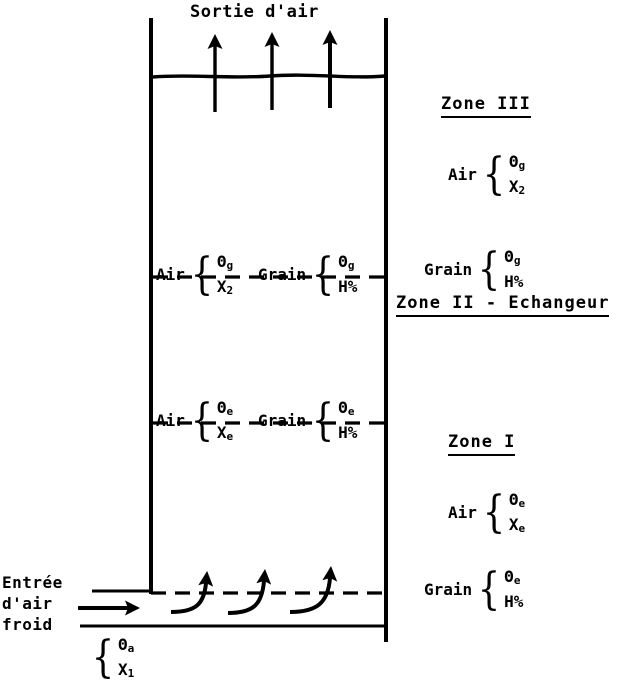 The width and height of the screenshot is (624, 700). Describe the element at coordinates (512, 257) in the screenshot. I see `zone-3-grain-theta: Θg` at that location.